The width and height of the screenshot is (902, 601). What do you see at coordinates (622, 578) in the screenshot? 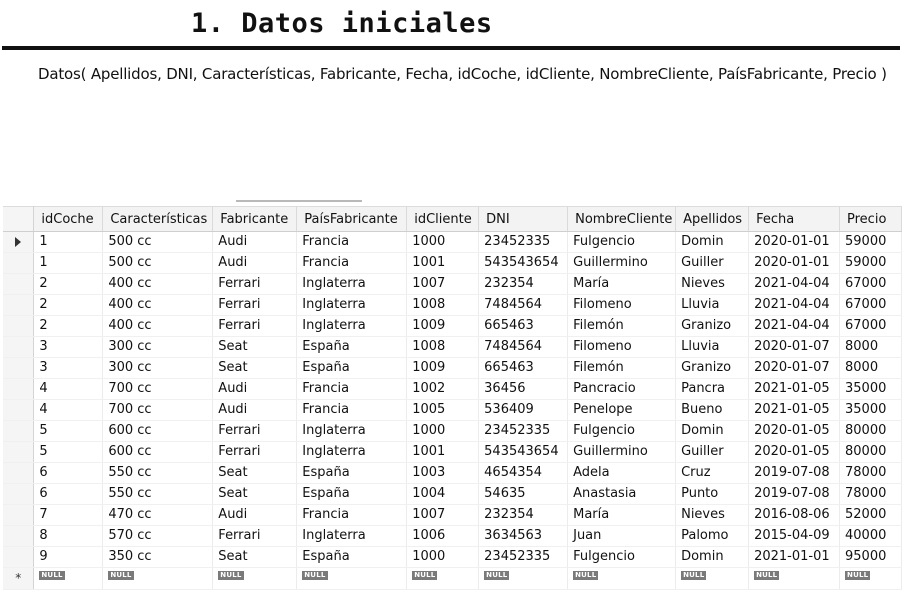
I see `new-cell-nombrecliente: NULL` at bounding box center [622, 578].